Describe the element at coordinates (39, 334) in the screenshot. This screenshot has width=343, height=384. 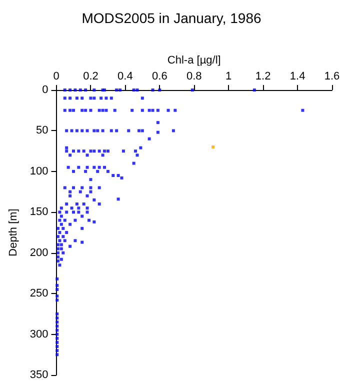
I see `y-tick-label: 300` at that location.